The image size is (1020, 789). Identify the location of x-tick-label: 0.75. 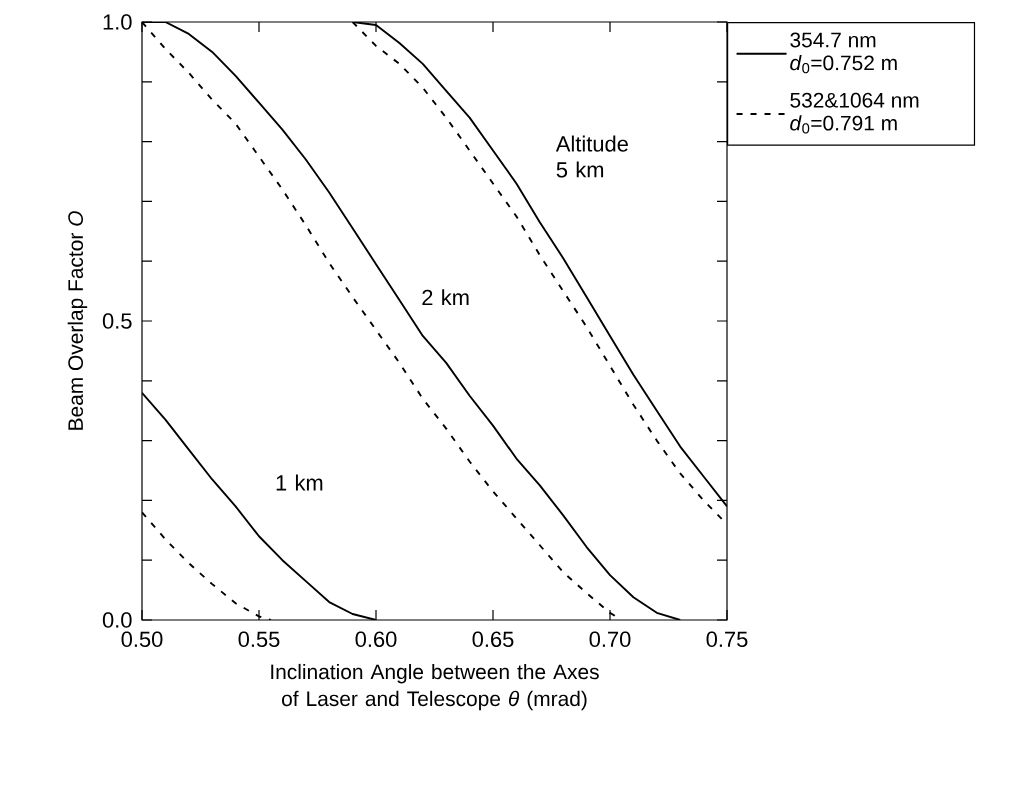
(727, 639).